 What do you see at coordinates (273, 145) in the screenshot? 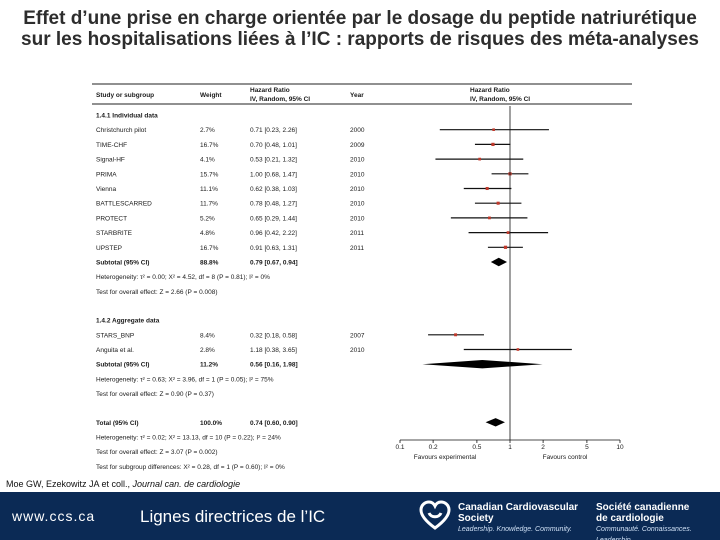
I see `study-ci-text: 0.70 [0.48, 1.01]` at bounding box center [273, 145].